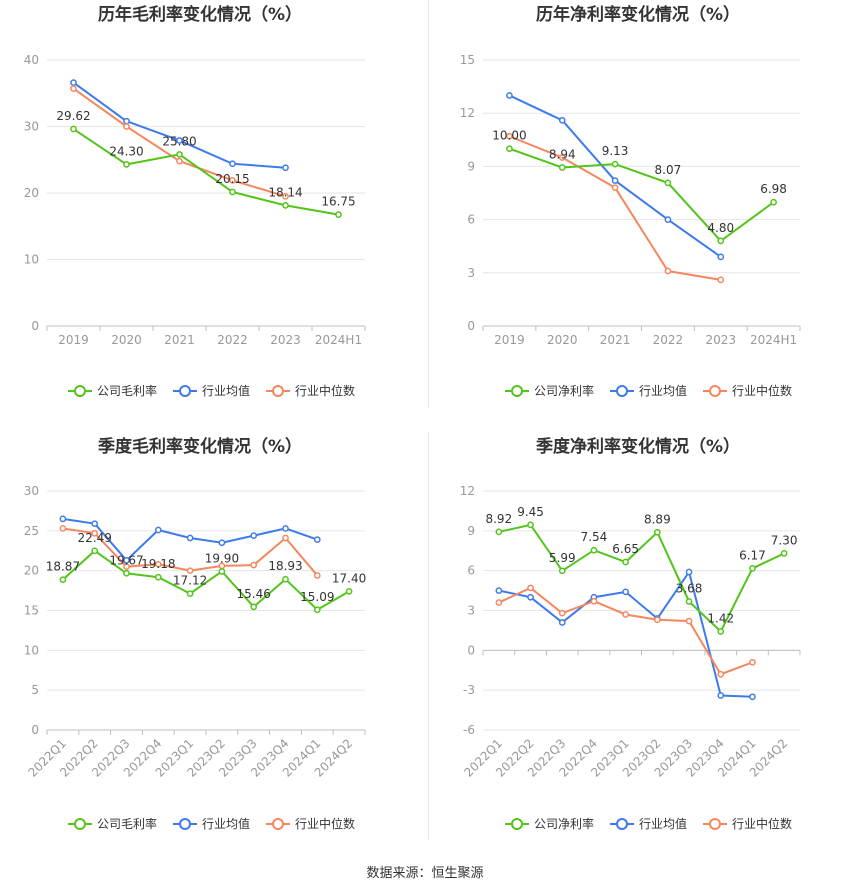 Image resolution: width=850 pixels, height=891 pixels. Describe the element at coordinates (720, 228) in the screenshot. I see `data-label: 4.80` at that location.